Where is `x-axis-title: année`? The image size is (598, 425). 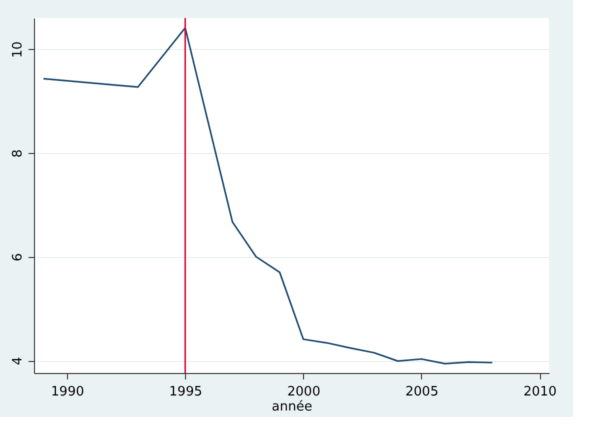
x-axis-title: année is located at coordinates (292, 407).